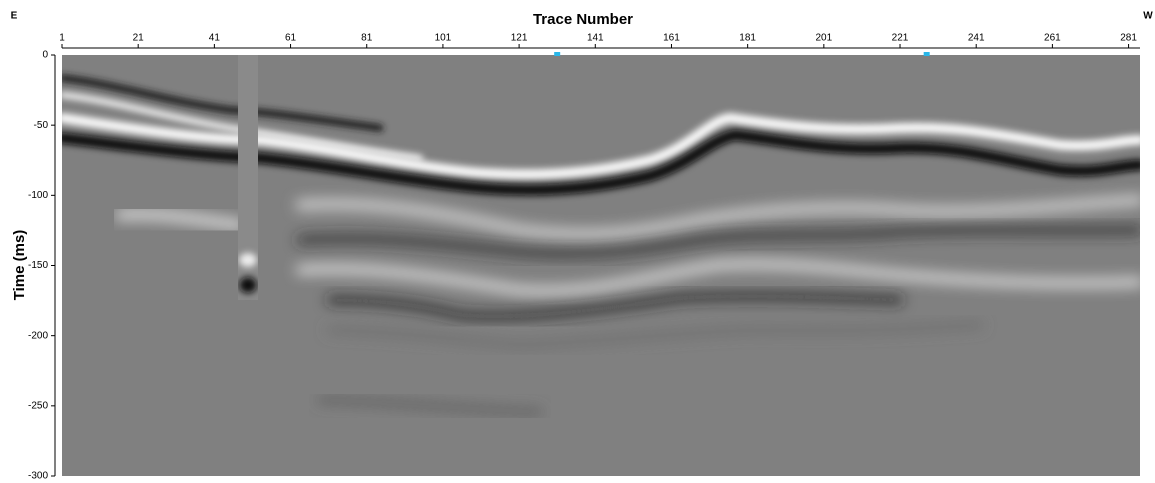 This screenshot has height=483, width=1155. I want to click on y-axis-title: Time (ms), so click(19, 265).